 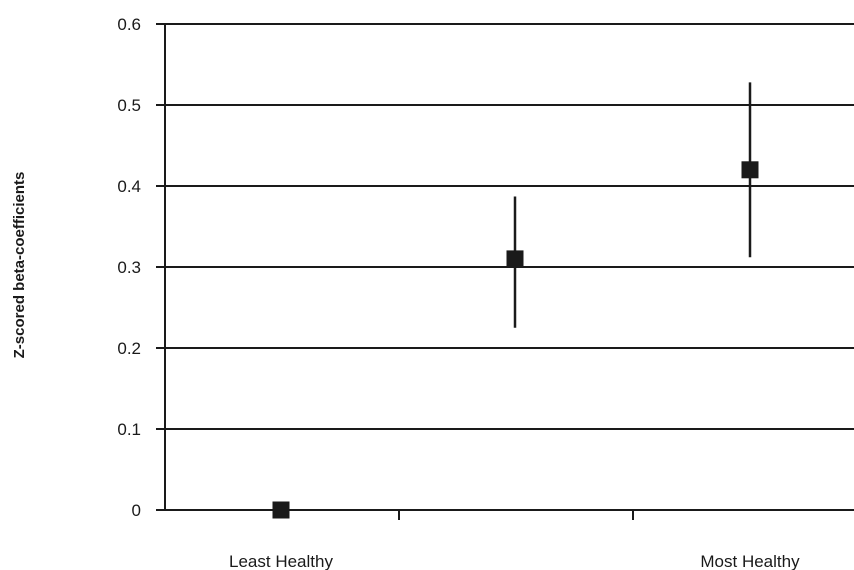 I want to click on y-tick-label: 0.3, so click(x=129, y=267).